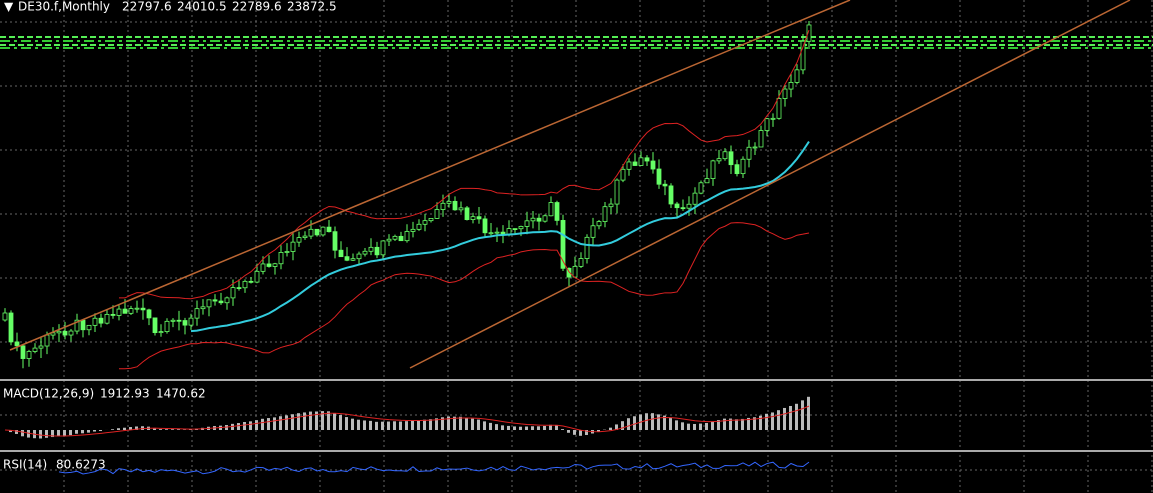 The width and height of the screenshot is (1153, 493). I want to click on symbol-label: DE30.f,Monthly, so click(64, 7).